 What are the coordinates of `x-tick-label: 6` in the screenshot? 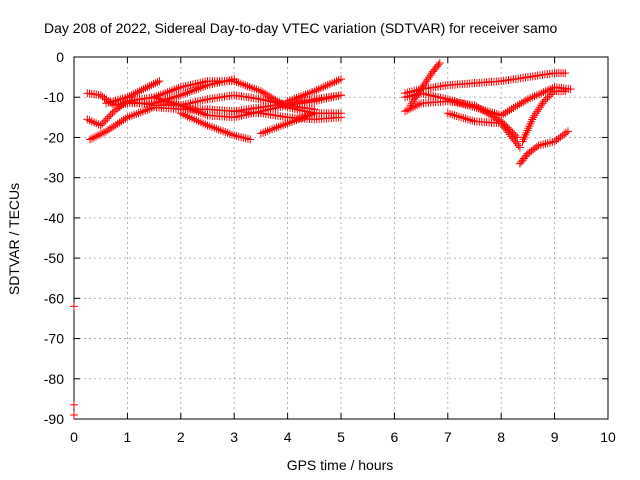 It's located at (395, 437).